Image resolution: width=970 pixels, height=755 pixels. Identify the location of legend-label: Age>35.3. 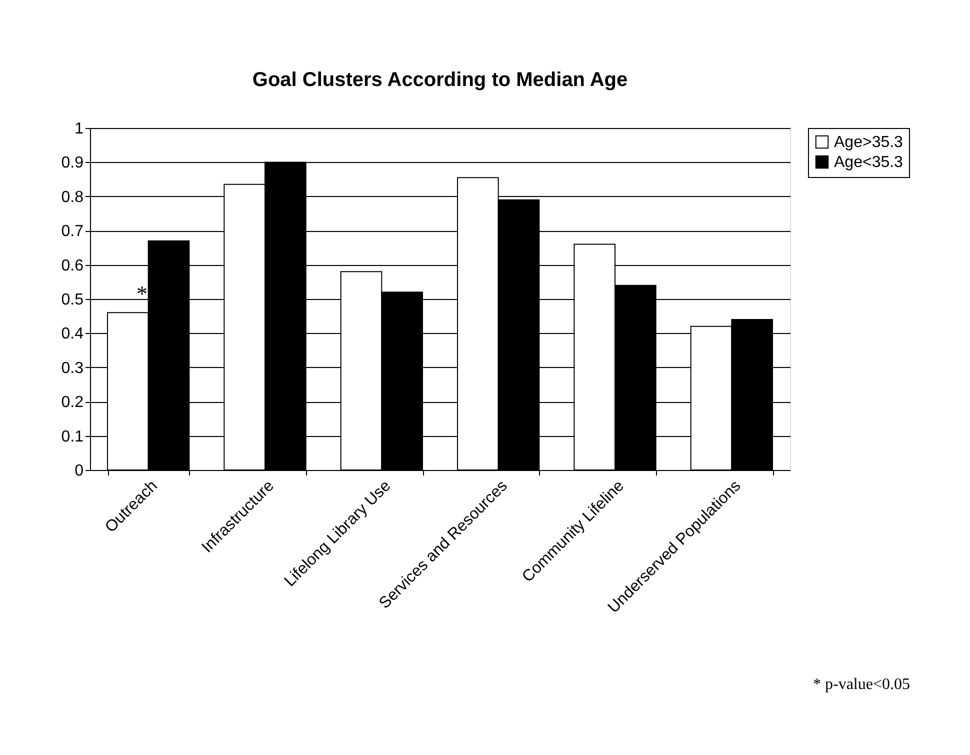
(869, 142).